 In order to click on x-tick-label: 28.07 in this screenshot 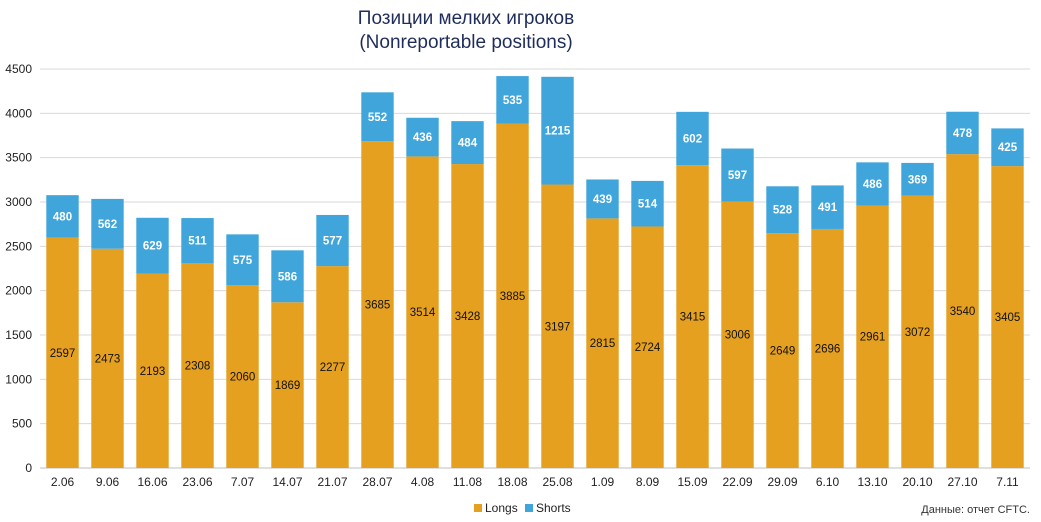, I will do `click(377, 482)`.